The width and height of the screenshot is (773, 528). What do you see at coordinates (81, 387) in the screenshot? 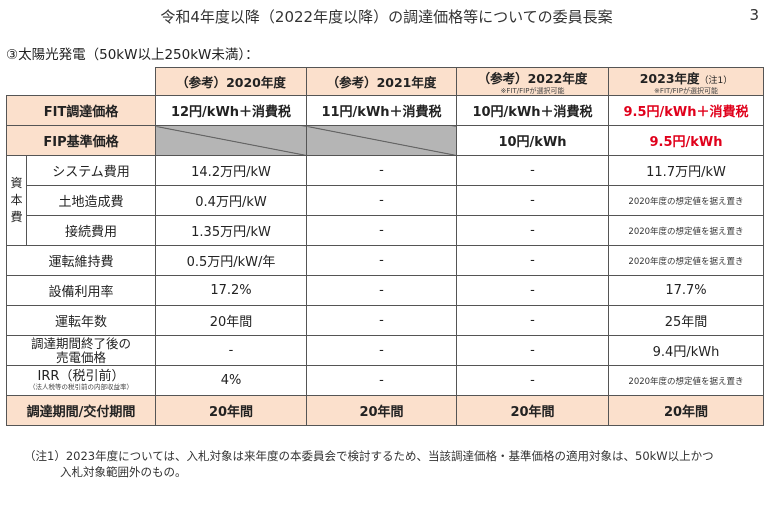
I see `irr-label-sub: （法人税等の税引前の内部収益率）` at bounding box center [81, 387].